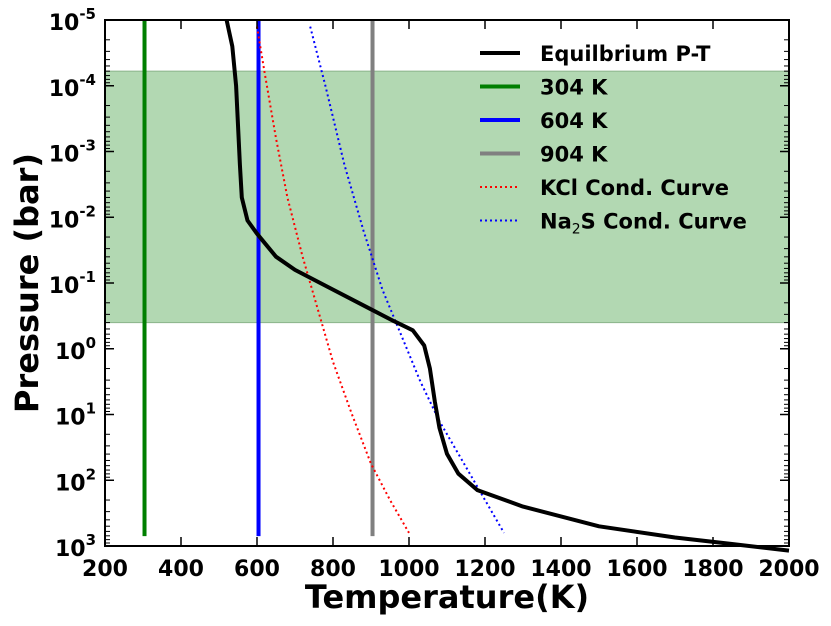  I want to click on x-tick-label: 1800, so click(712, 569).